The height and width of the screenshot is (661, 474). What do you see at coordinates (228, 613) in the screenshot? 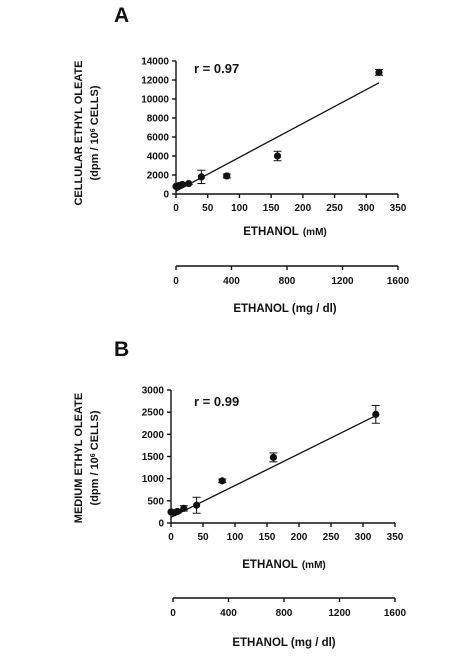
I see `panel-b-secondary-tick-label: 400` at bounding box center [228, 613].